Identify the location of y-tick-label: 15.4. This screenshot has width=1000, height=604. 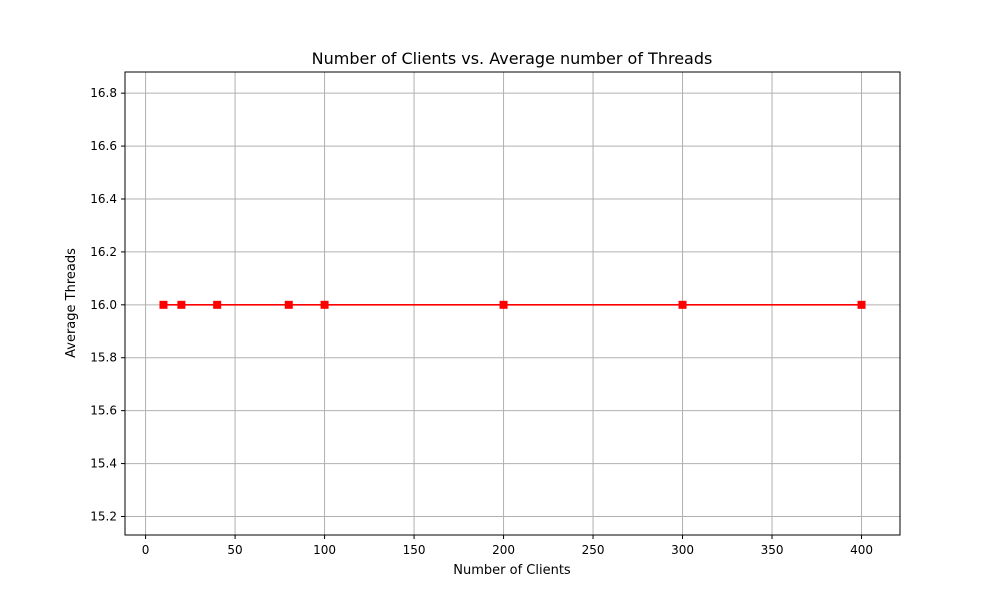
(103, 464).